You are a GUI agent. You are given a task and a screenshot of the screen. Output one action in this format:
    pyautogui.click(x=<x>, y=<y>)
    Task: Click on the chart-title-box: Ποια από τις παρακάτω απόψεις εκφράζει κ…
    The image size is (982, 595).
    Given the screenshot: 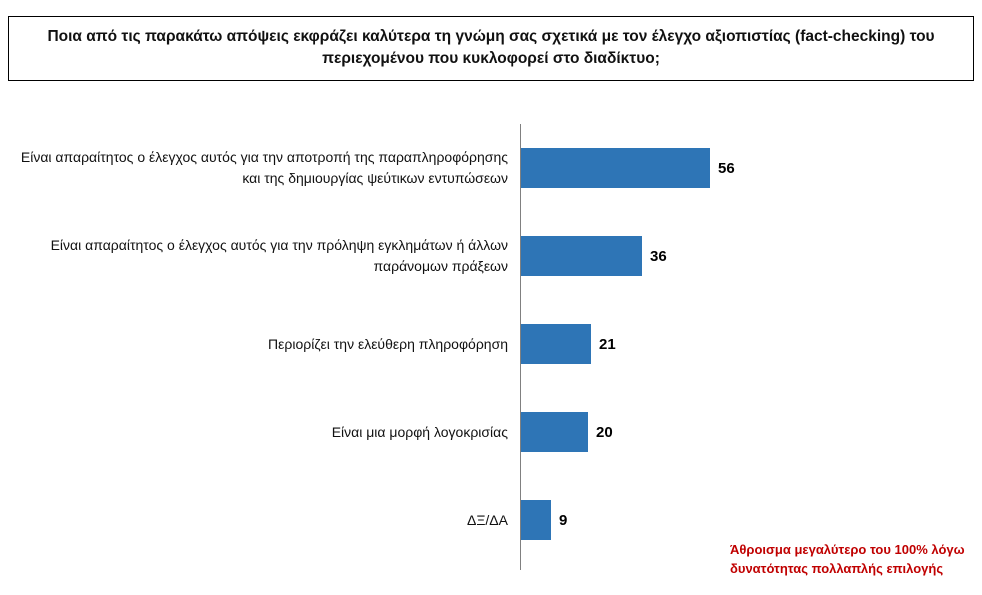 What is the action you would take?
    pyautogui.click(x=491, y=48)
    